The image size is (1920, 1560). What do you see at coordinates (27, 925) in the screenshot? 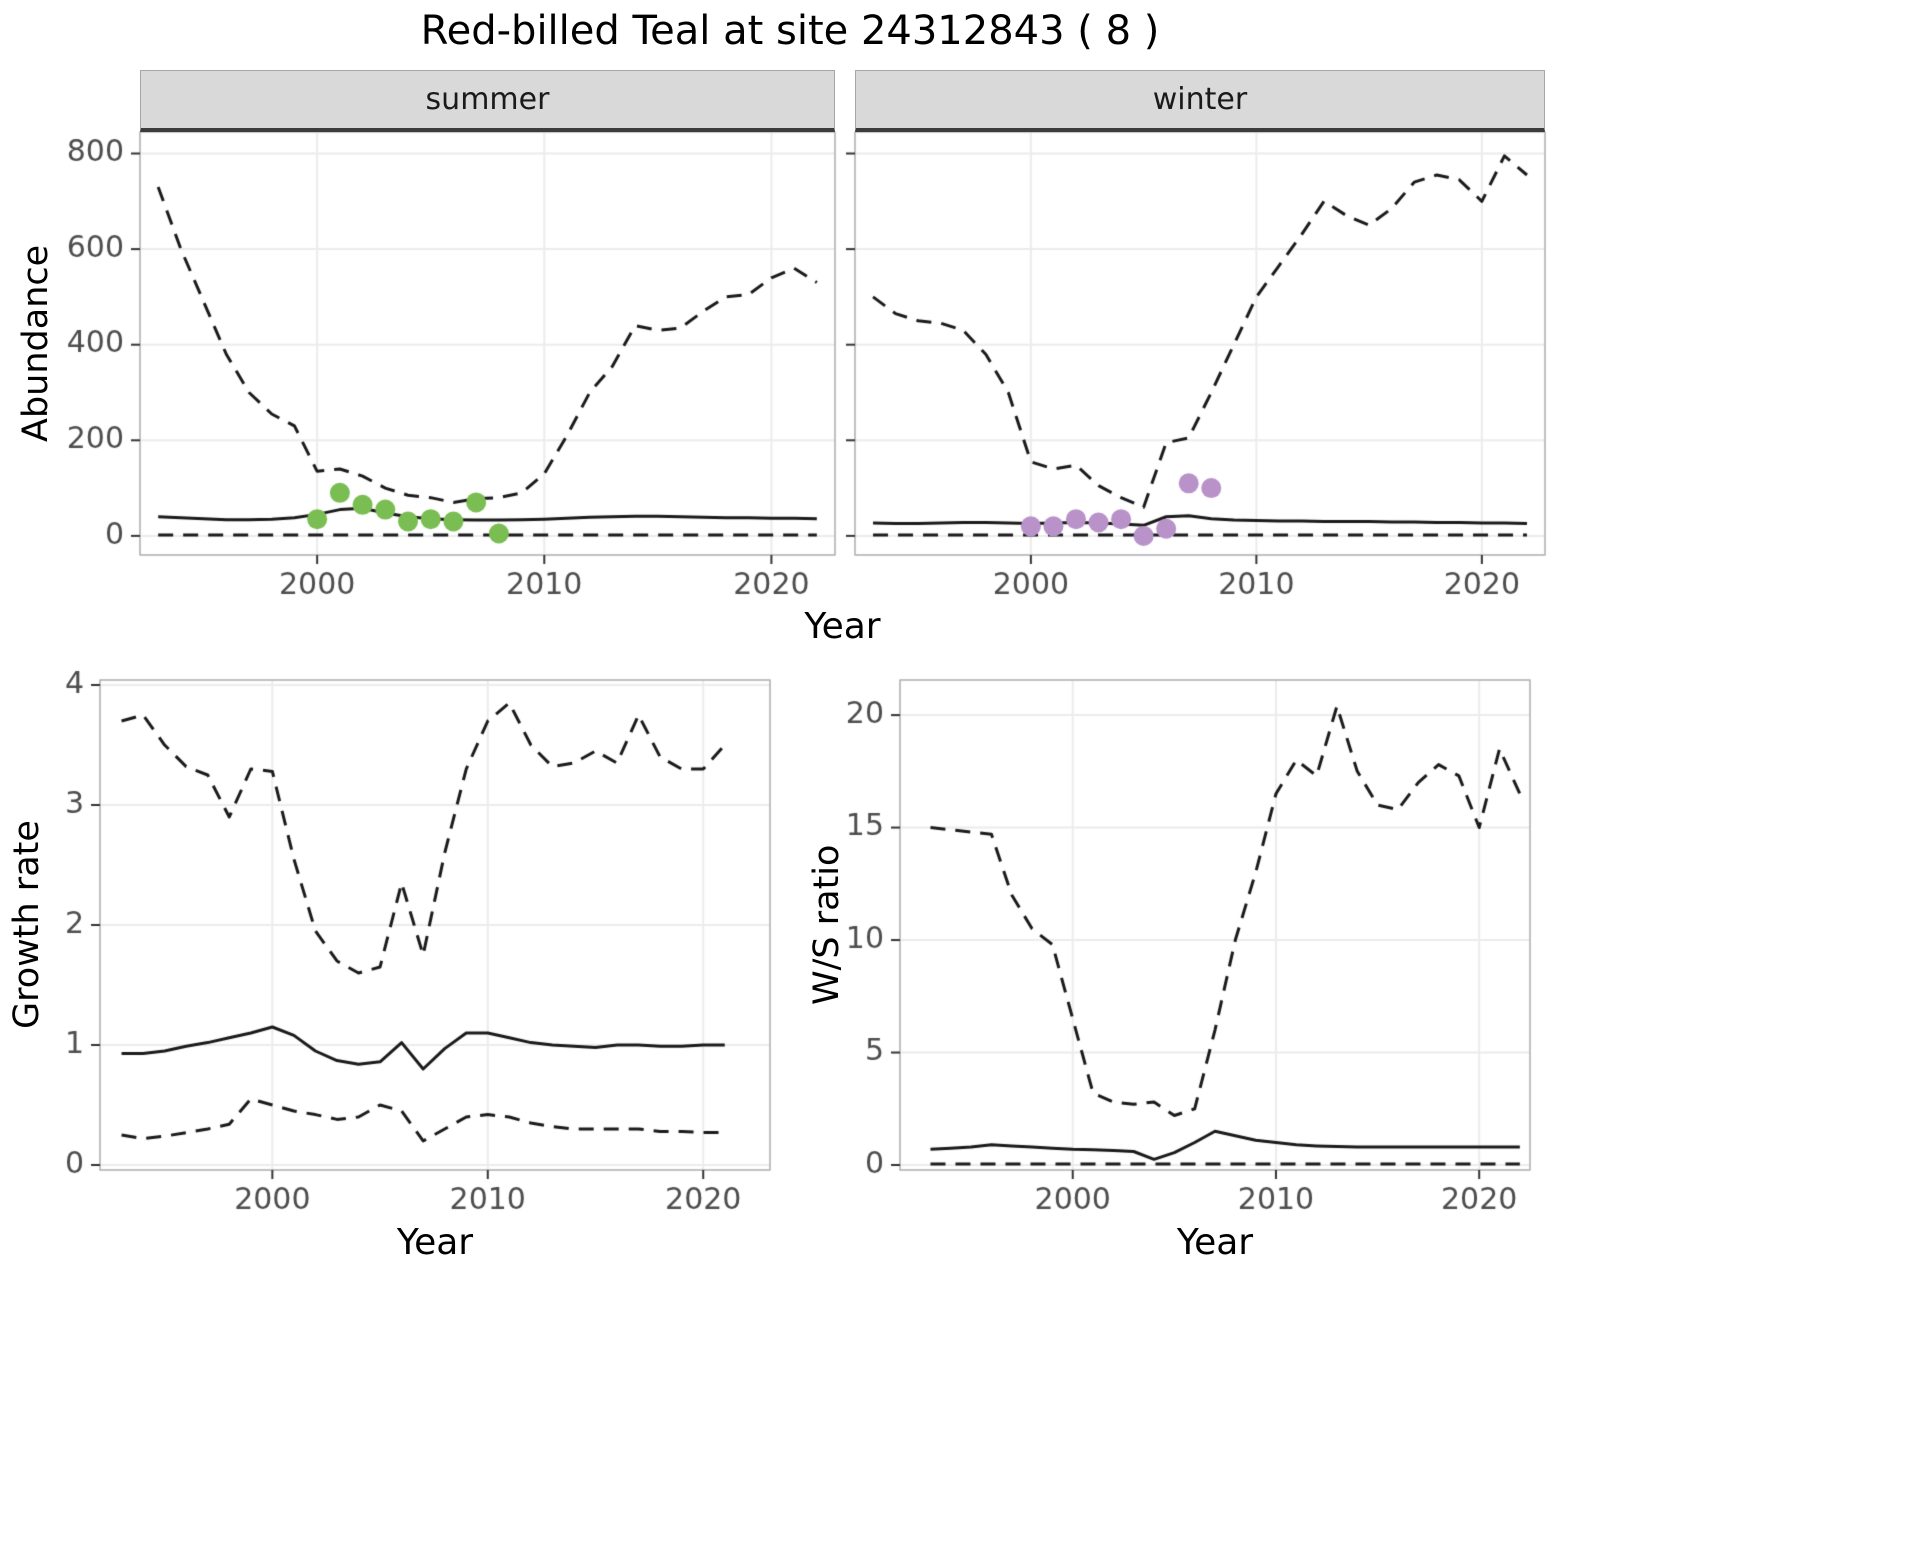
I see `y-axis-label-growth-rate: Growth rate` at bounding box center [27, 925].